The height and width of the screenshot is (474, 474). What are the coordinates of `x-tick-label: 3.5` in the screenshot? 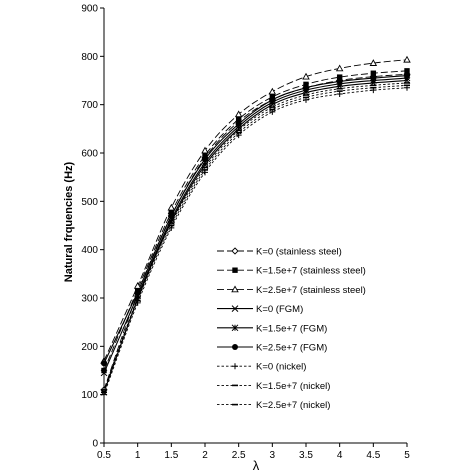 It's located at (306, 455).